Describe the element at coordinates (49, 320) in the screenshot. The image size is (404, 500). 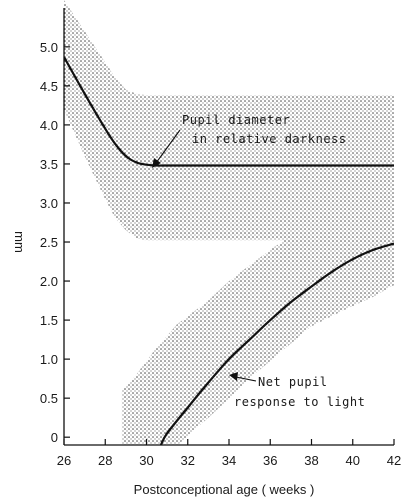
I see `y-tick-label: 1.5` at that location.